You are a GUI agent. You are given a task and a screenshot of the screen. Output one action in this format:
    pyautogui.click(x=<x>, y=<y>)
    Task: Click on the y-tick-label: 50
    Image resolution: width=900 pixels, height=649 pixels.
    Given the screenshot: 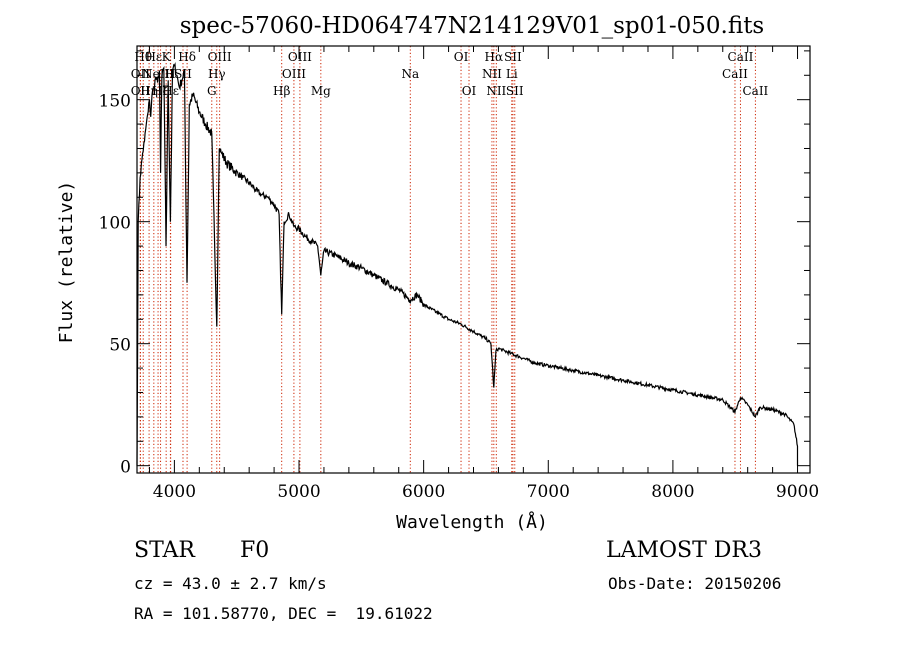 What is the action you would take?
    pyautogui.click(x=120, y=346)
    